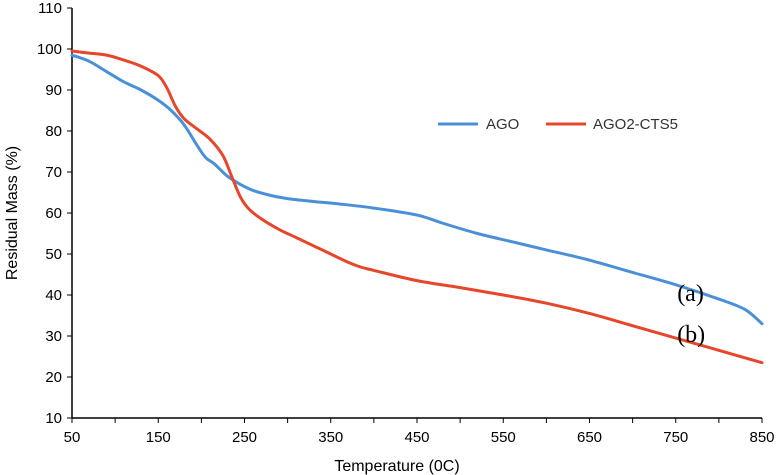 Image resolution: width=779 pixels, height=475 pixels. What do you see at coordinates (589, 437) in the screenshot?
I see `x-tick-label: 650` at bounding box center [589, 437].